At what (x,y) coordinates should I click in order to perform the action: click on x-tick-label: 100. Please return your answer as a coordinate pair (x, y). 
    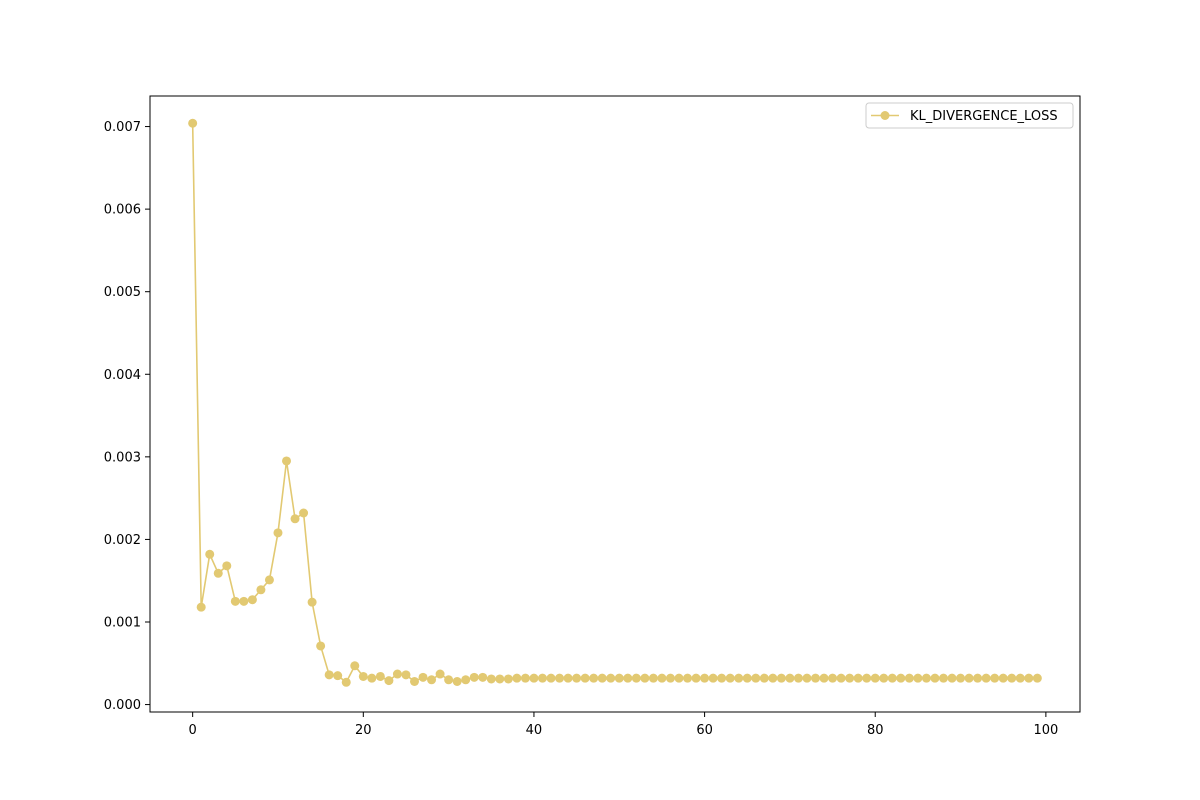
    Looking at the image, I should click on (1045, 730).